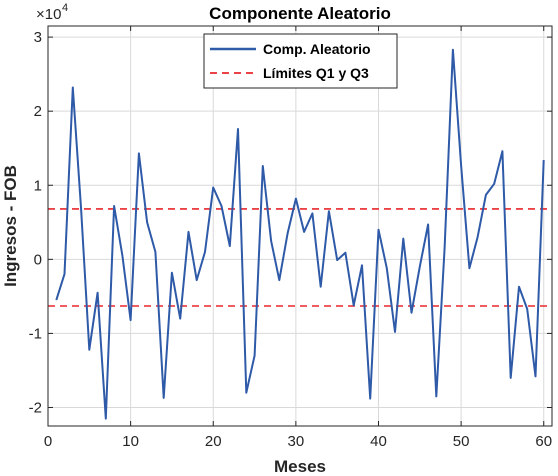 The width and height of the screenshot is (558, 476). I want to click on x-tick-label: 10, so click(130, 441).